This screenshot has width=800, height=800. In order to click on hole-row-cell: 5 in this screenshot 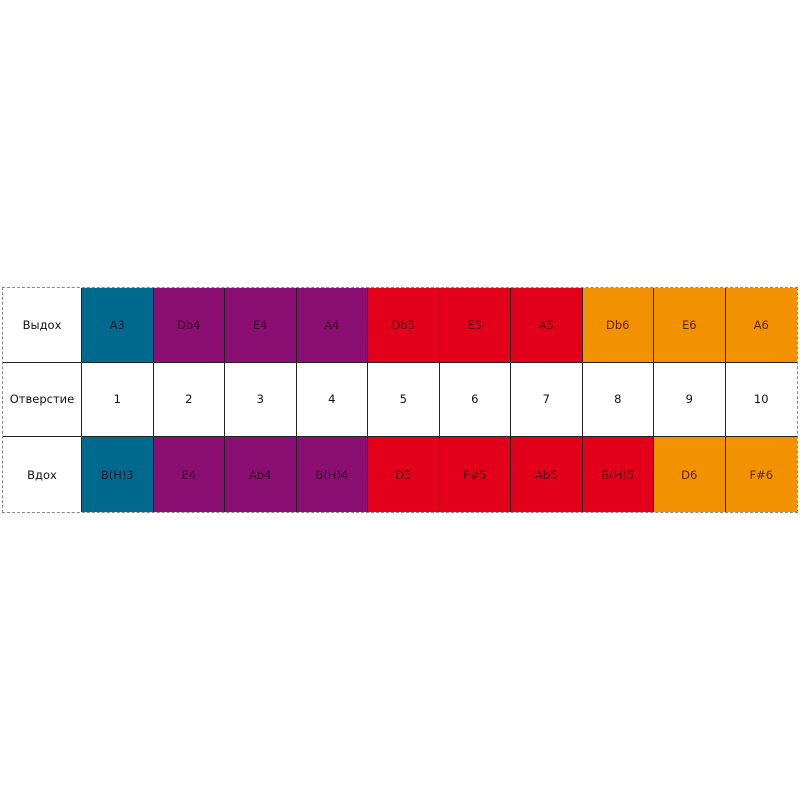, I will do `click(404, 400)`.